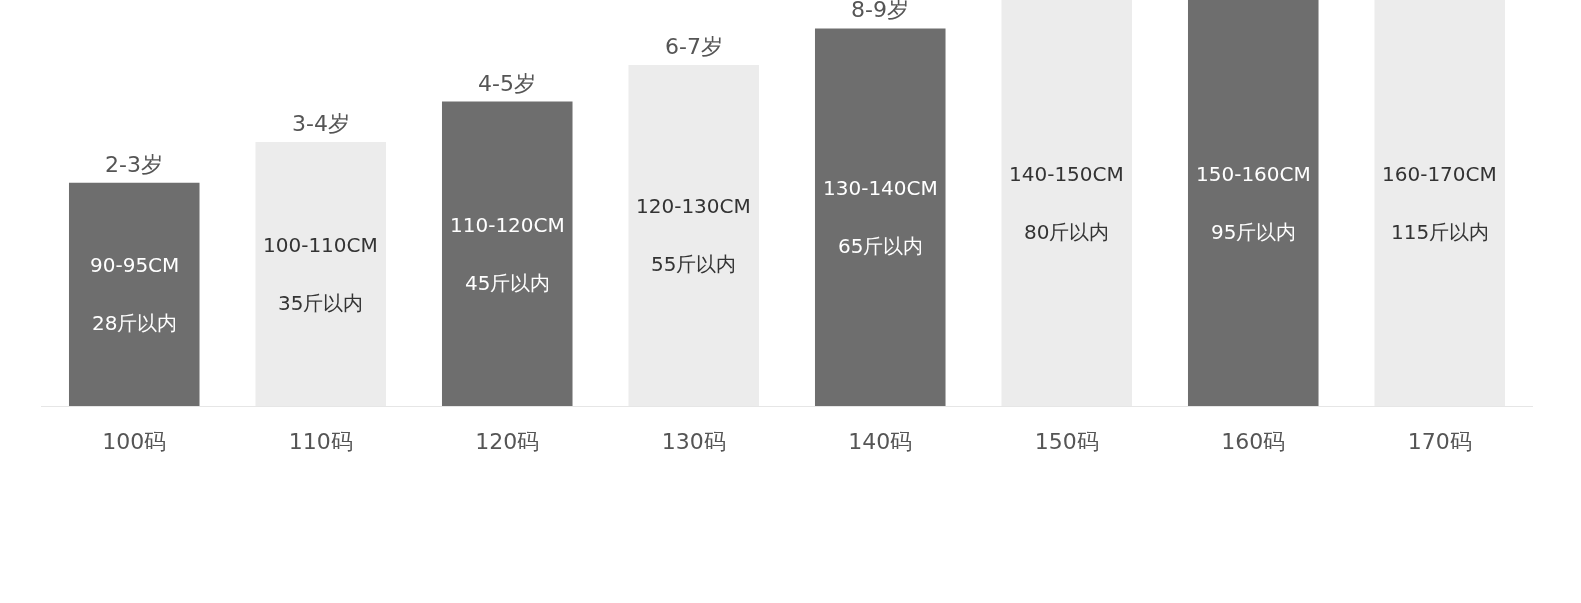  Describe the element at coordinates (321, 123) in the screenshot. I see `annotation: 3-4岁` at that location.